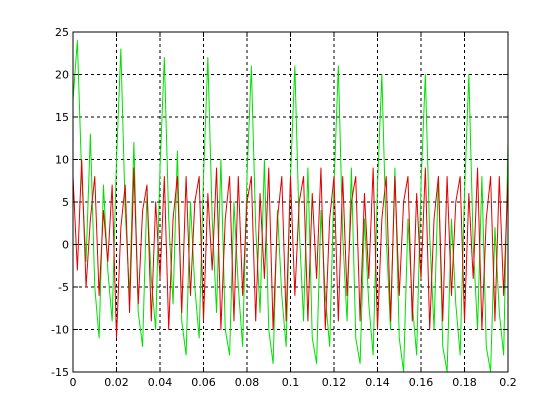  What do you see at coordinates (60, 330) in the screenshot?
I see `y-tick-label: -10` at bounding box center [60, 330].